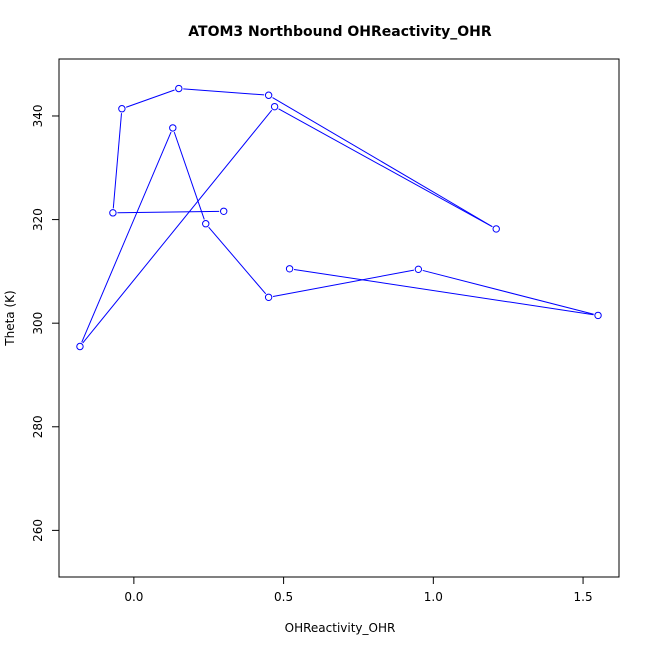 Image resolution: width=650 pixels, height=650 pixels. What do you see at coordinates (45, 323) in the screenshot?
I see `y-axis: 260 280 300 320 340` at bounding box center [45, 323].